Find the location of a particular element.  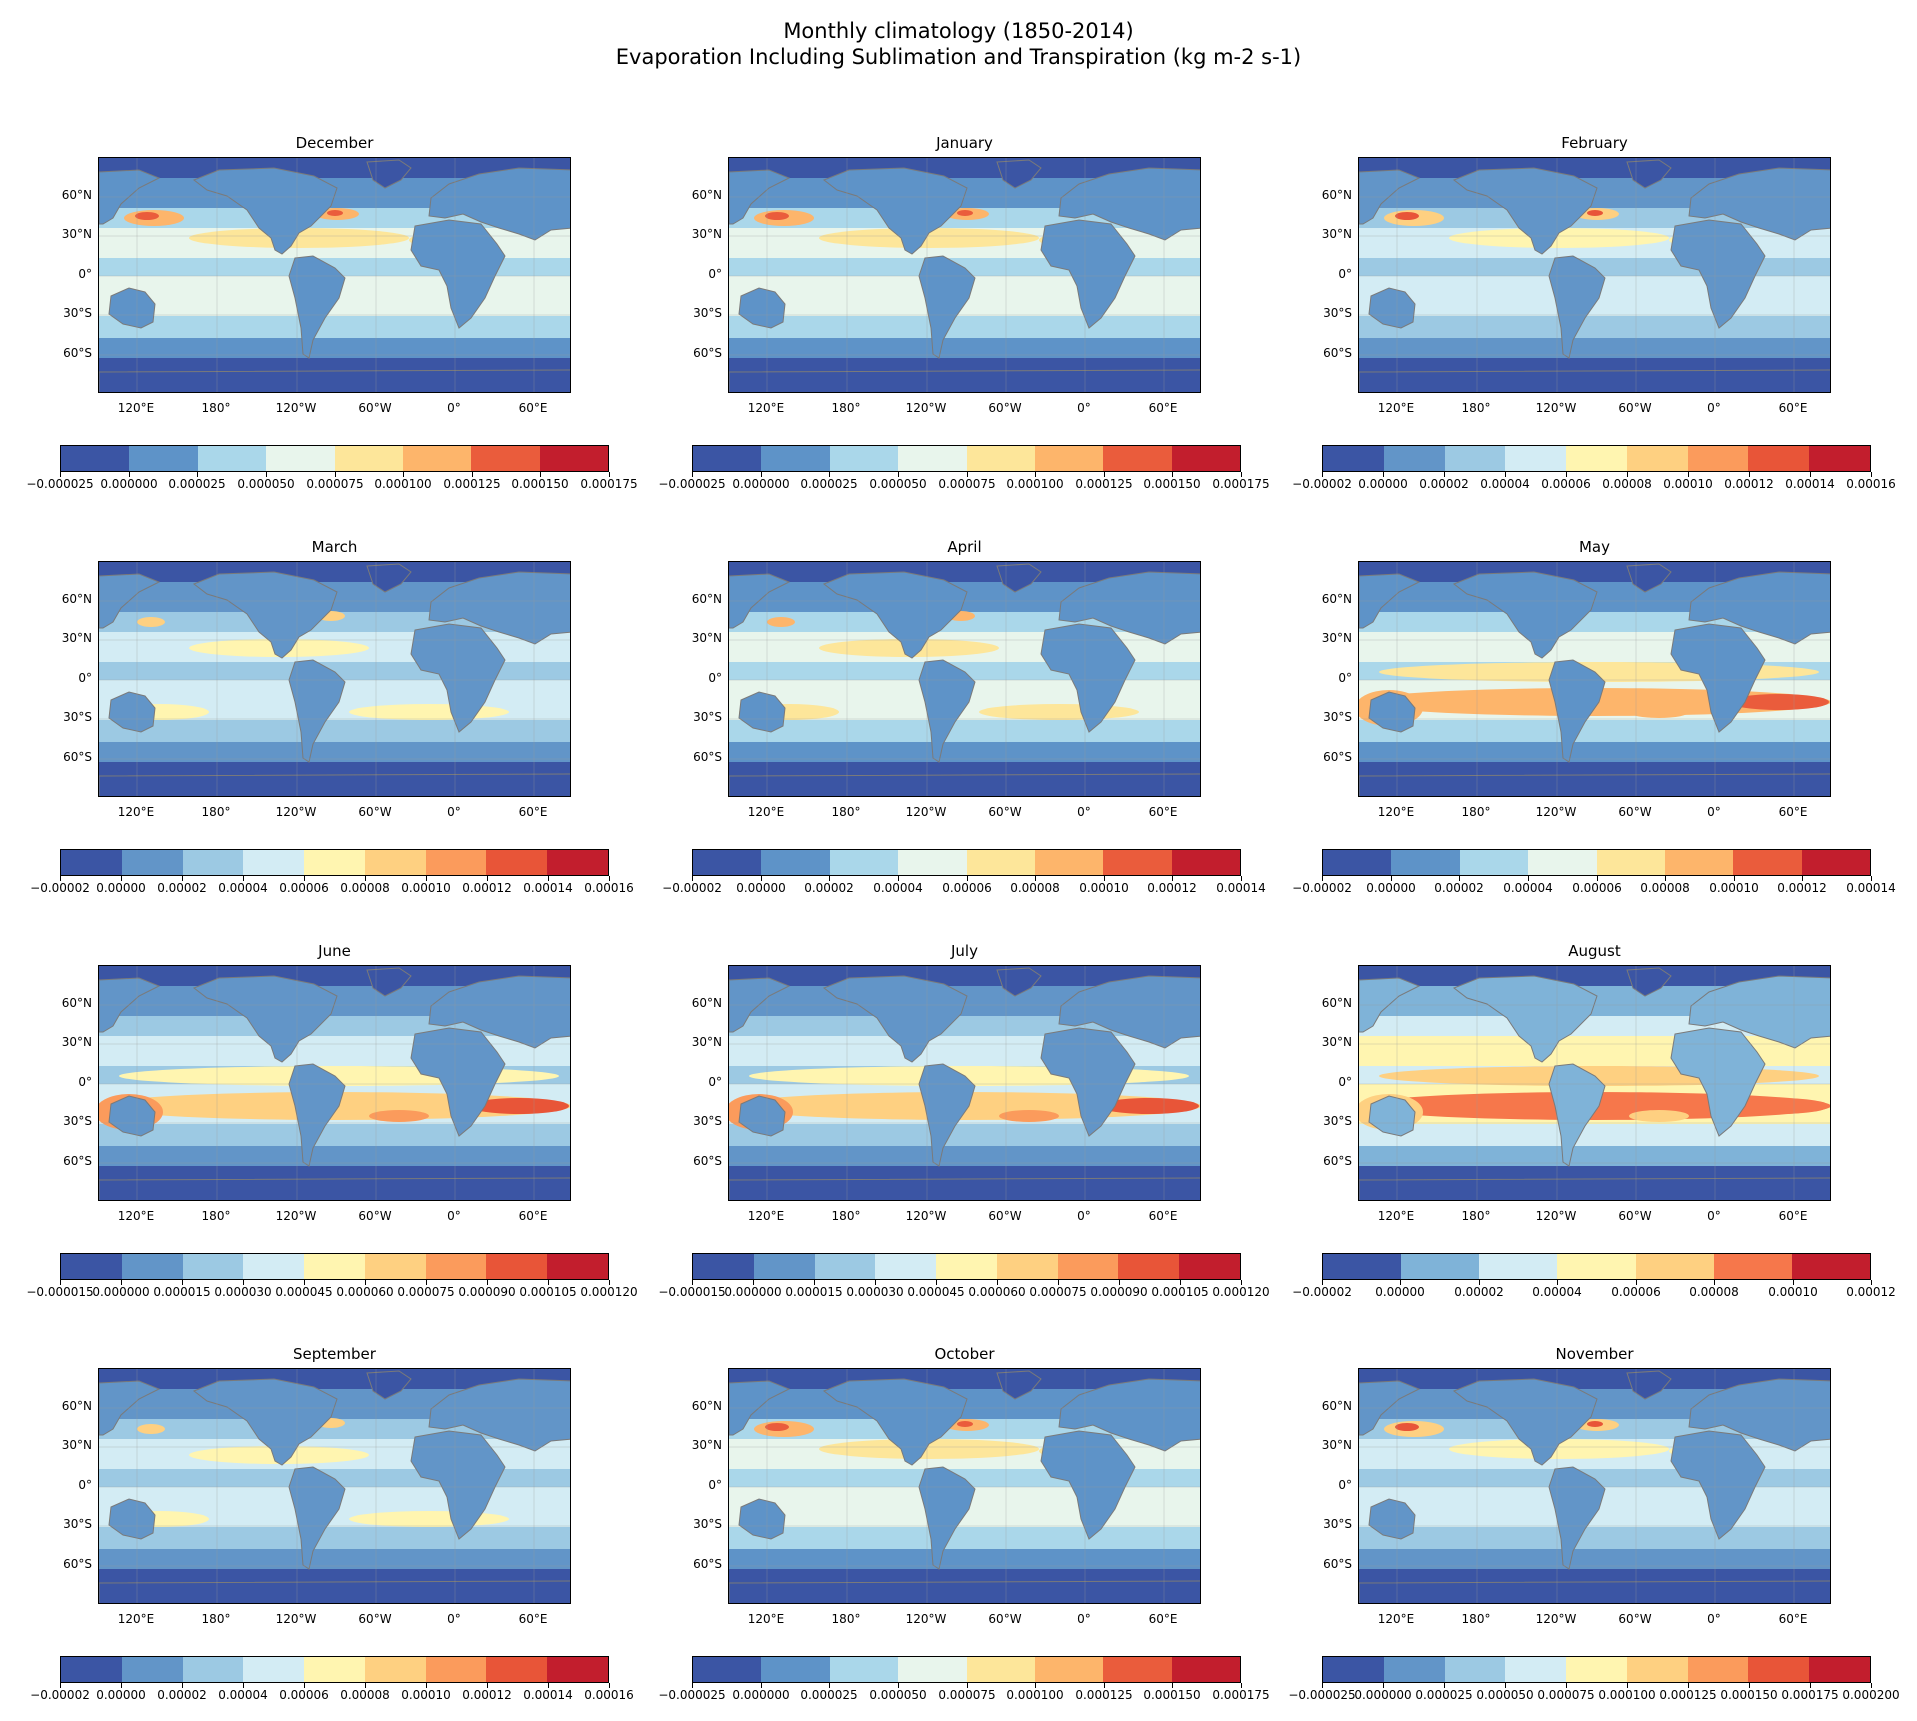

map-april is located at coordinates (964, 679).